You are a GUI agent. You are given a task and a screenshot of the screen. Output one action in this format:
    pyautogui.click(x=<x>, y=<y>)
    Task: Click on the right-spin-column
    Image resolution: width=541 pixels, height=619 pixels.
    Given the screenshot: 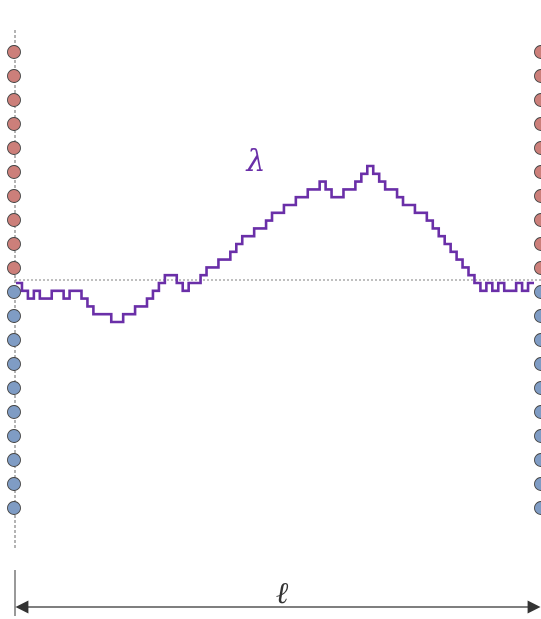 What is the action you would take?
    pyautogui.click(x=537, y=280)
    